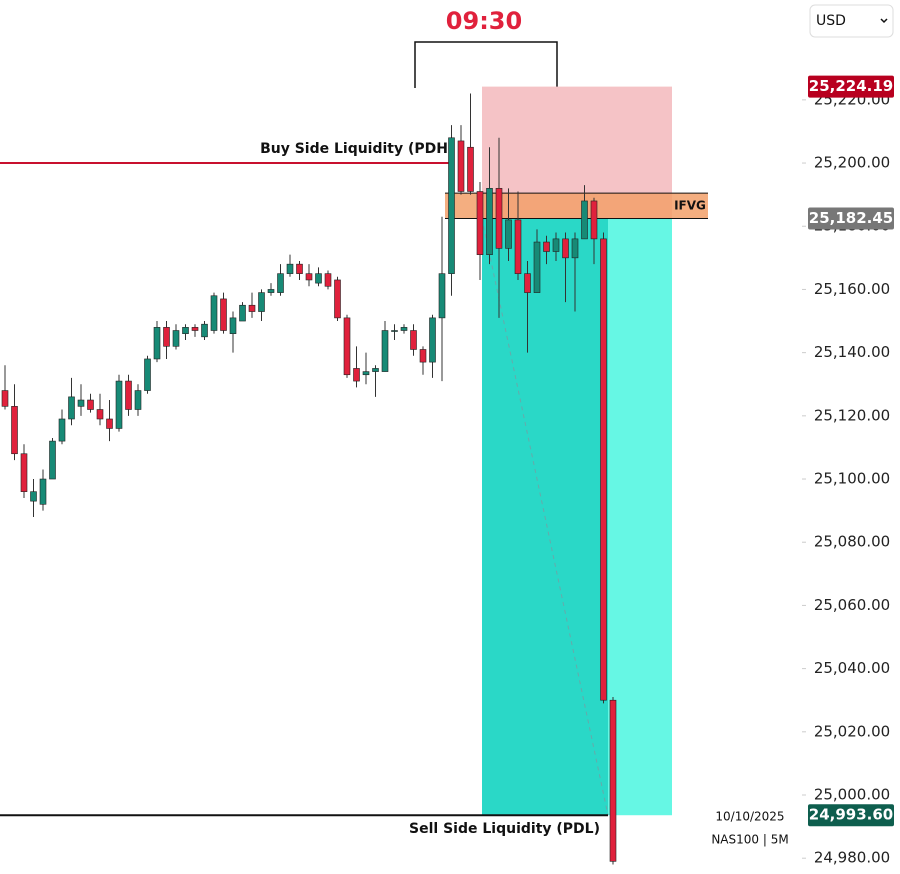  Describe the element at coordinates (831, 21) in the screenshot. I see `currency: USD` at that location.